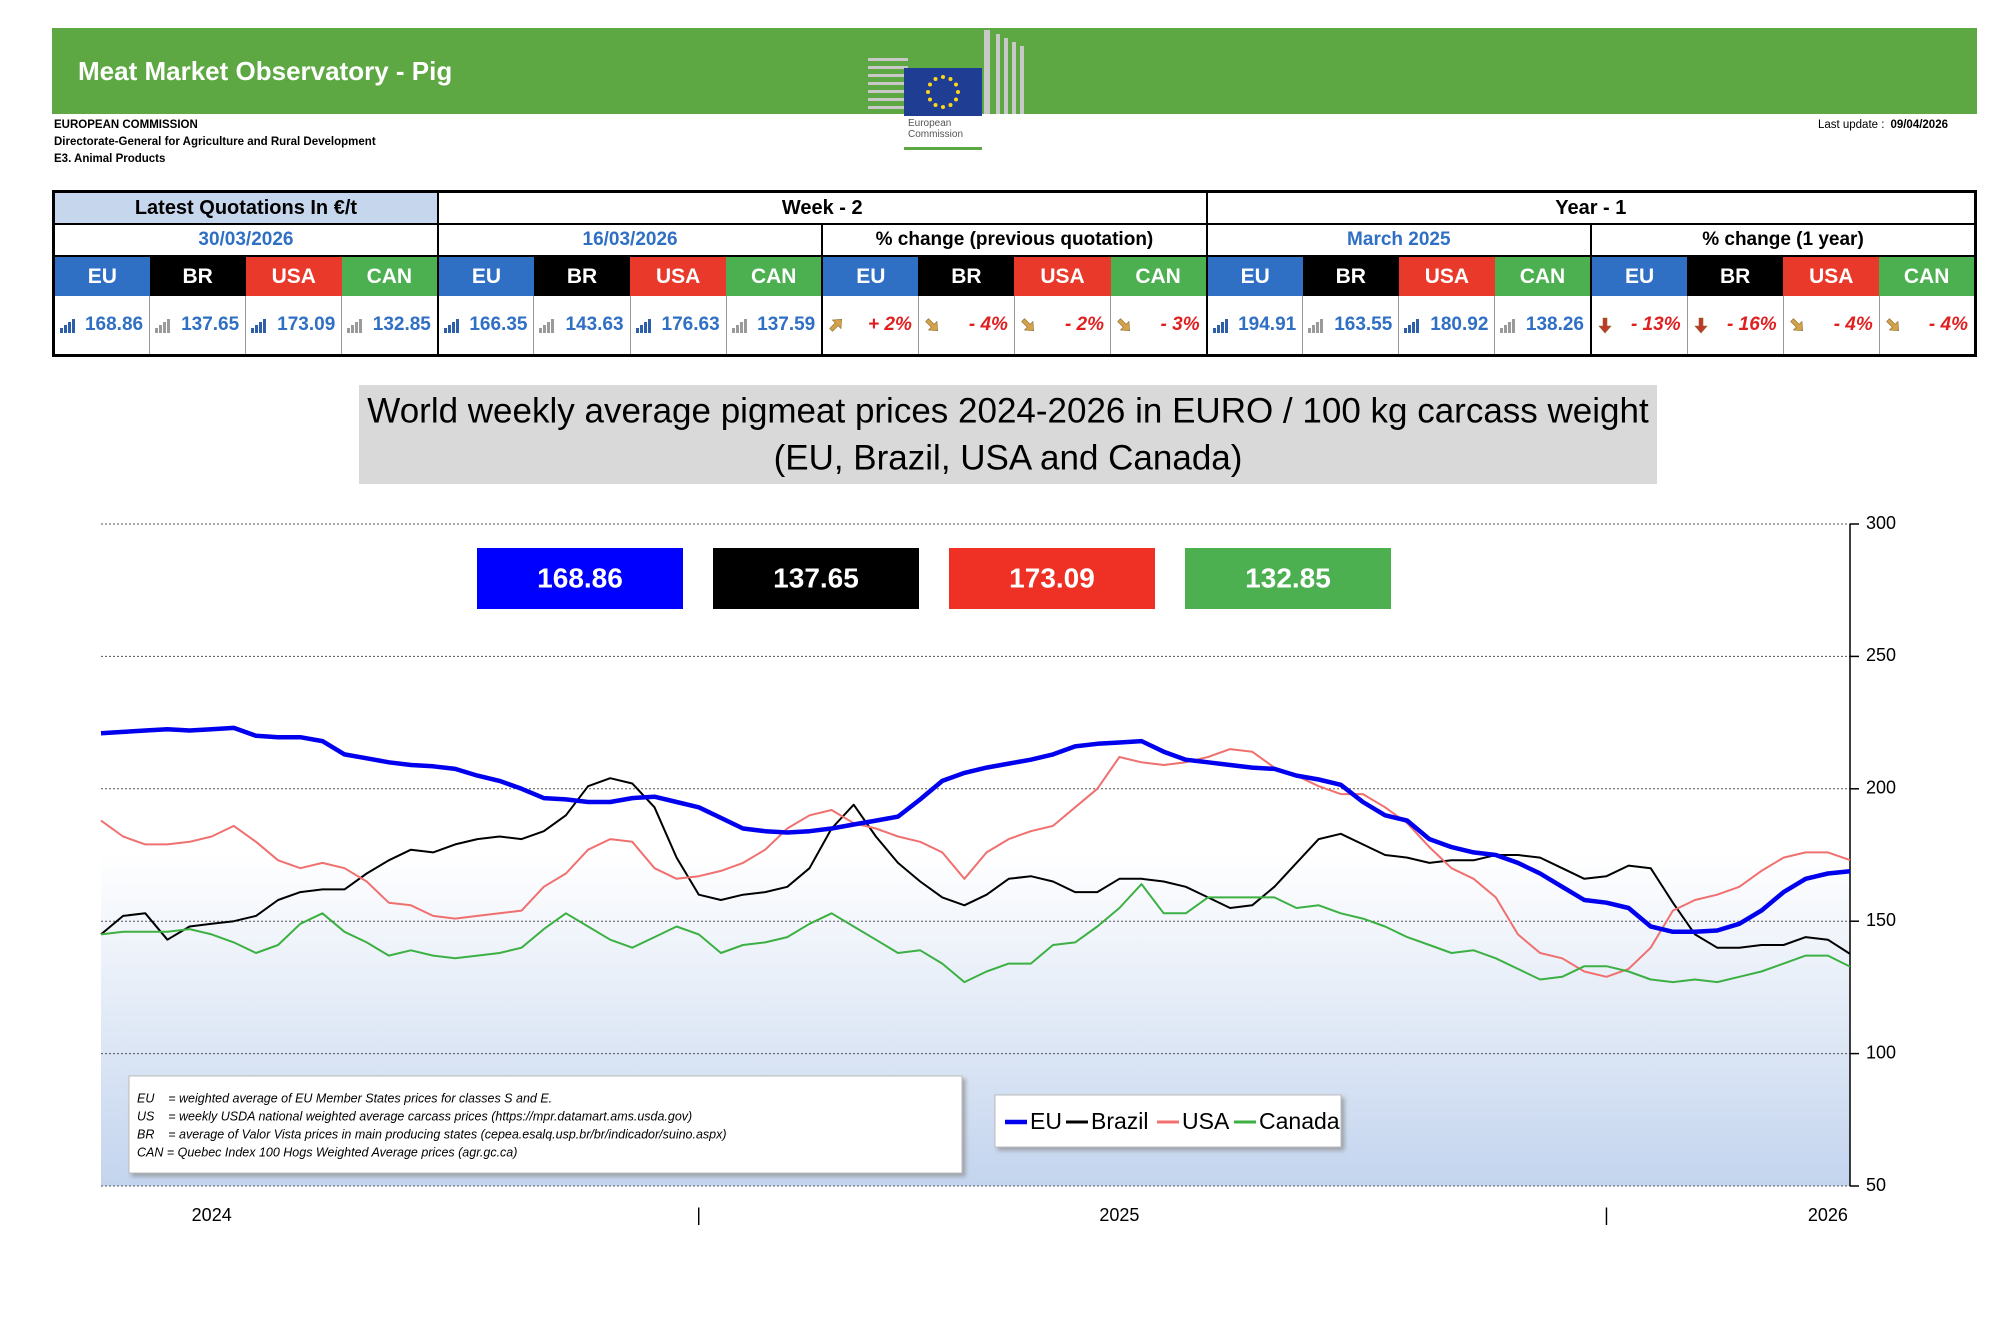 The width and height of the screenshot is (2010, 1328). What do you see at coordinates (245, 207) in the screenshot?
I see `group-header: Latest Quotations In €/t` at bounding box center [245, 207].